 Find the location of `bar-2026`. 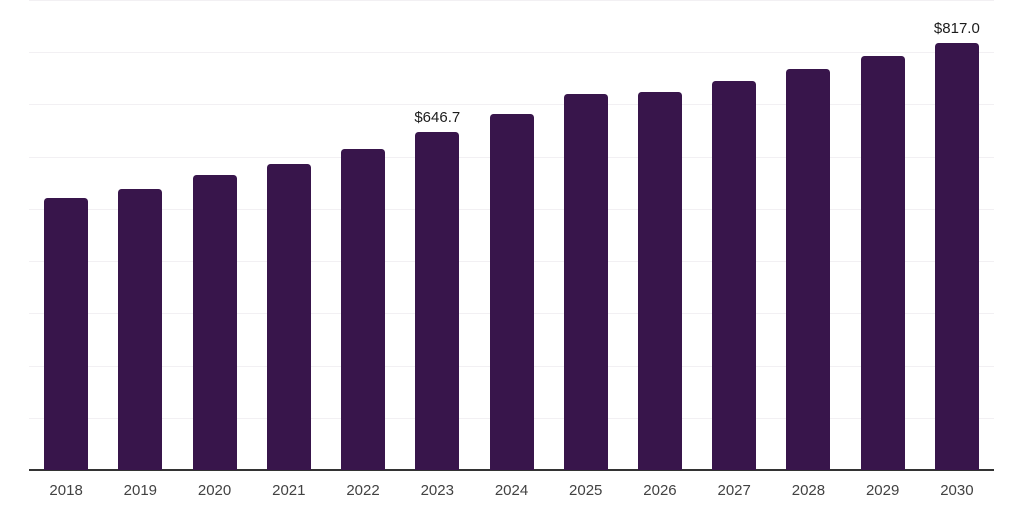

bar-2026 is located at coordinates (659, 281).